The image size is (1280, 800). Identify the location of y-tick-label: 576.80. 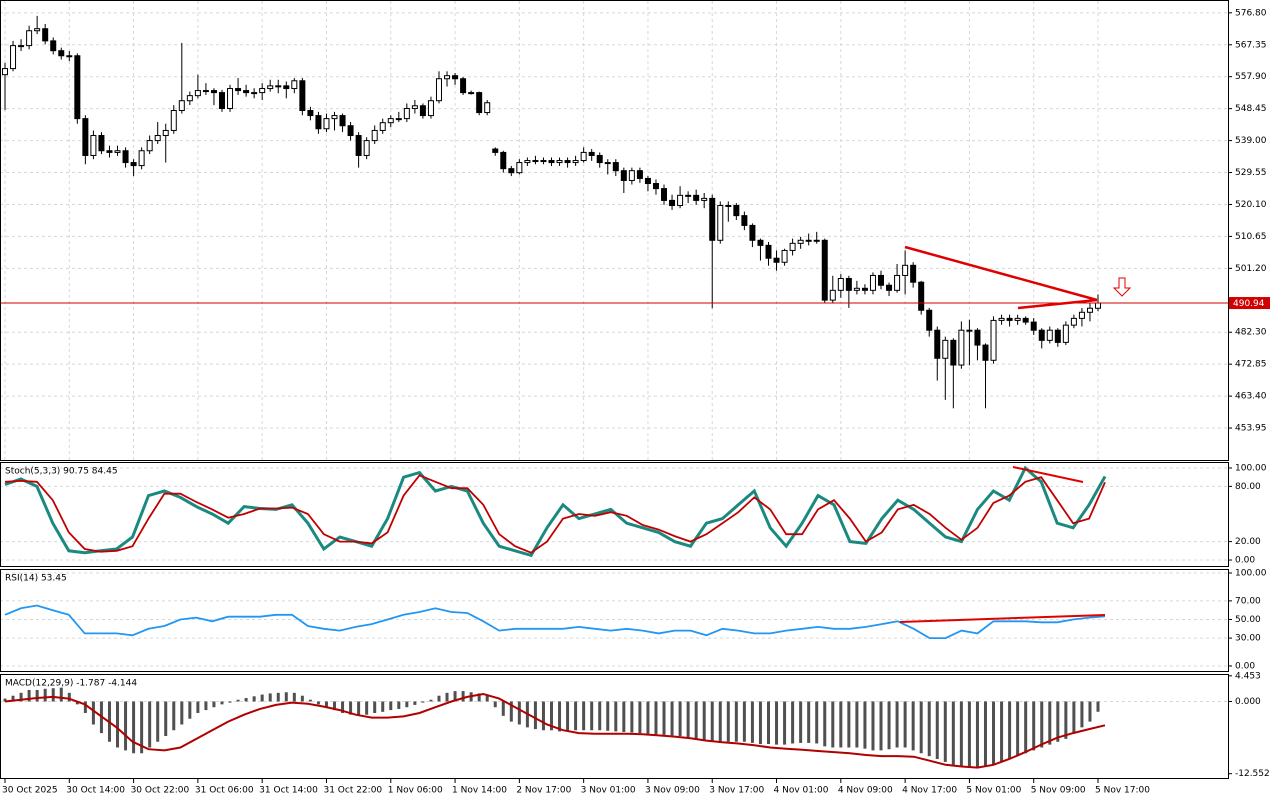
(1251, 13).